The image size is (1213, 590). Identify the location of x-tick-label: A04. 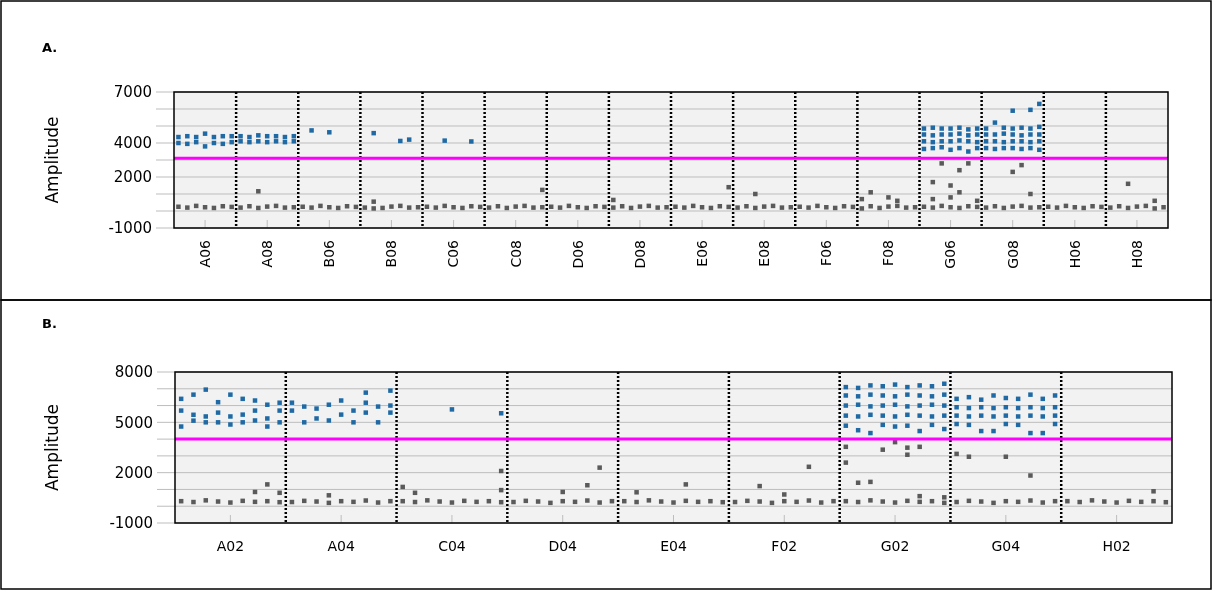
(341, 546).